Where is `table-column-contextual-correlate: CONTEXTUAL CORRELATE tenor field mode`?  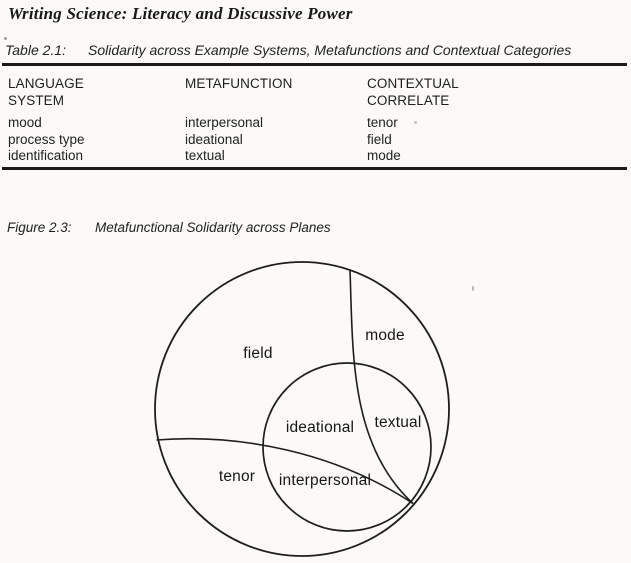
table-column-contextual-correlate: CONTEXTUAL CORRELATE tenor field mode is located at coordinates (452, 120).